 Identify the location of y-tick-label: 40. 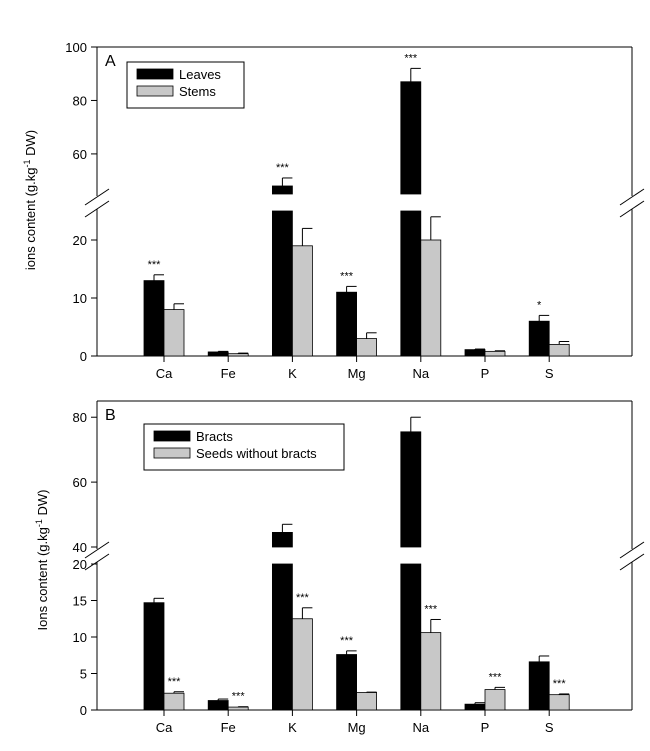
(80, 547).